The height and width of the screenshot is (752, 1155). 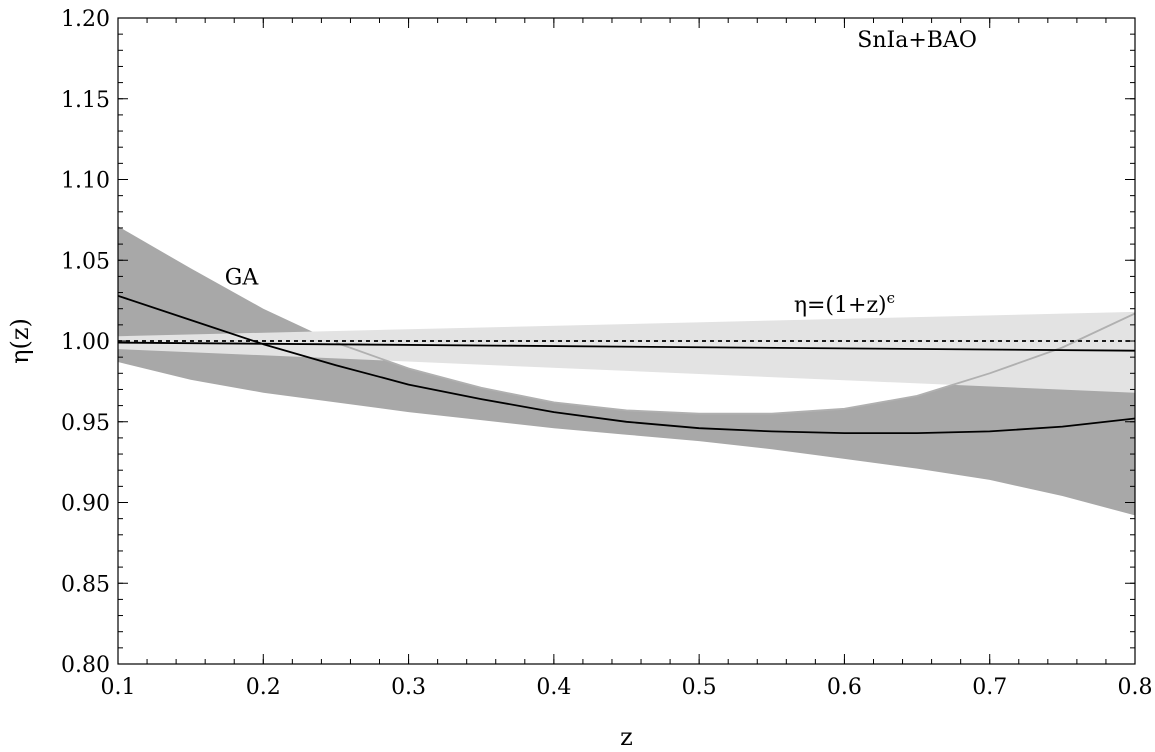 I want to click on y-tick-label: 1.20, so click(x=85, y=19).